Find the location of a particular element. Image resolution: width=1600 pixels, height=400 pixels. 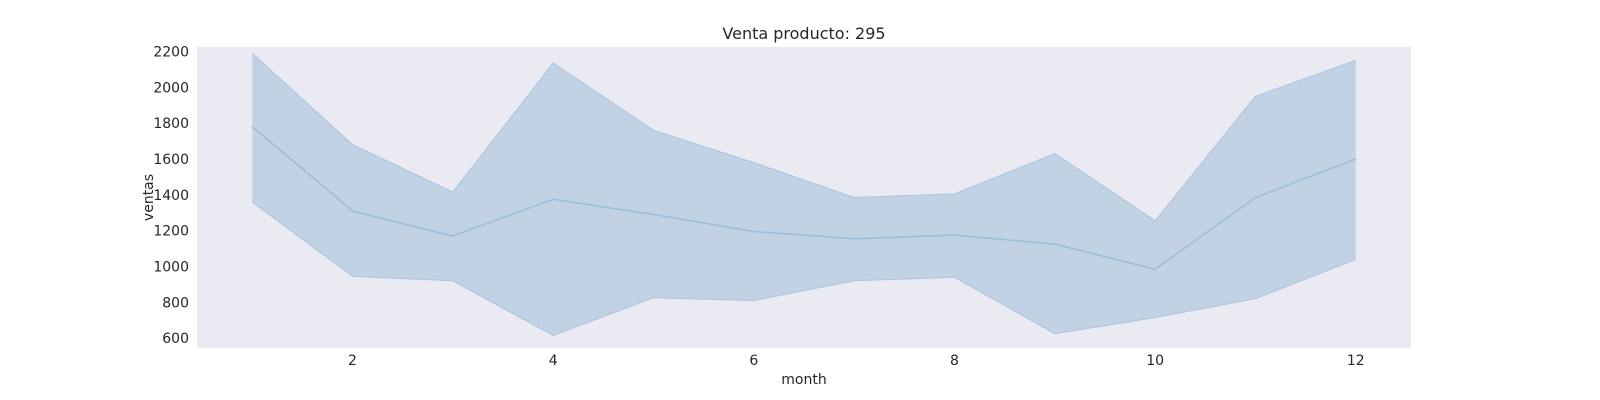

x-tick-label: 12 is located at coordinates (1356, 361).